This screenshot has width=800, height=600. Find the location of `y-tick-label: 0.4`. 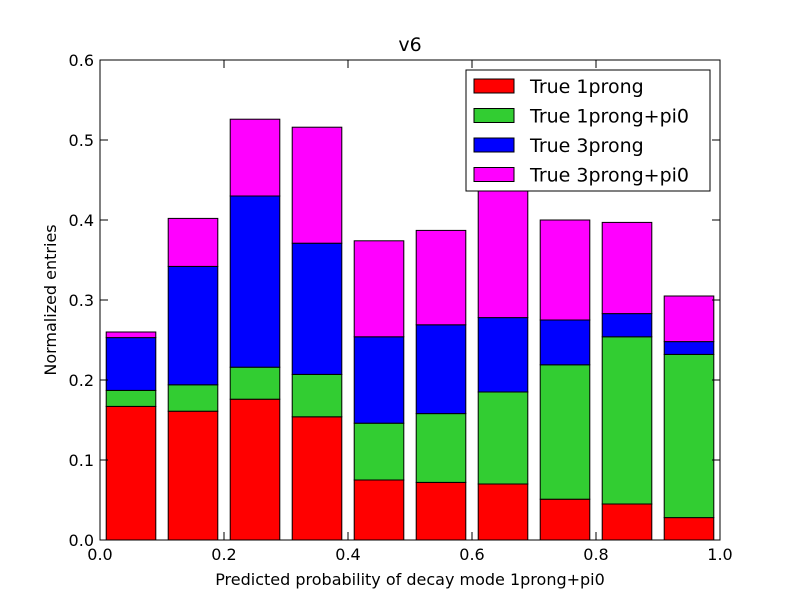

y-tick-label: 0.4 is located at coordinates (81, 220).